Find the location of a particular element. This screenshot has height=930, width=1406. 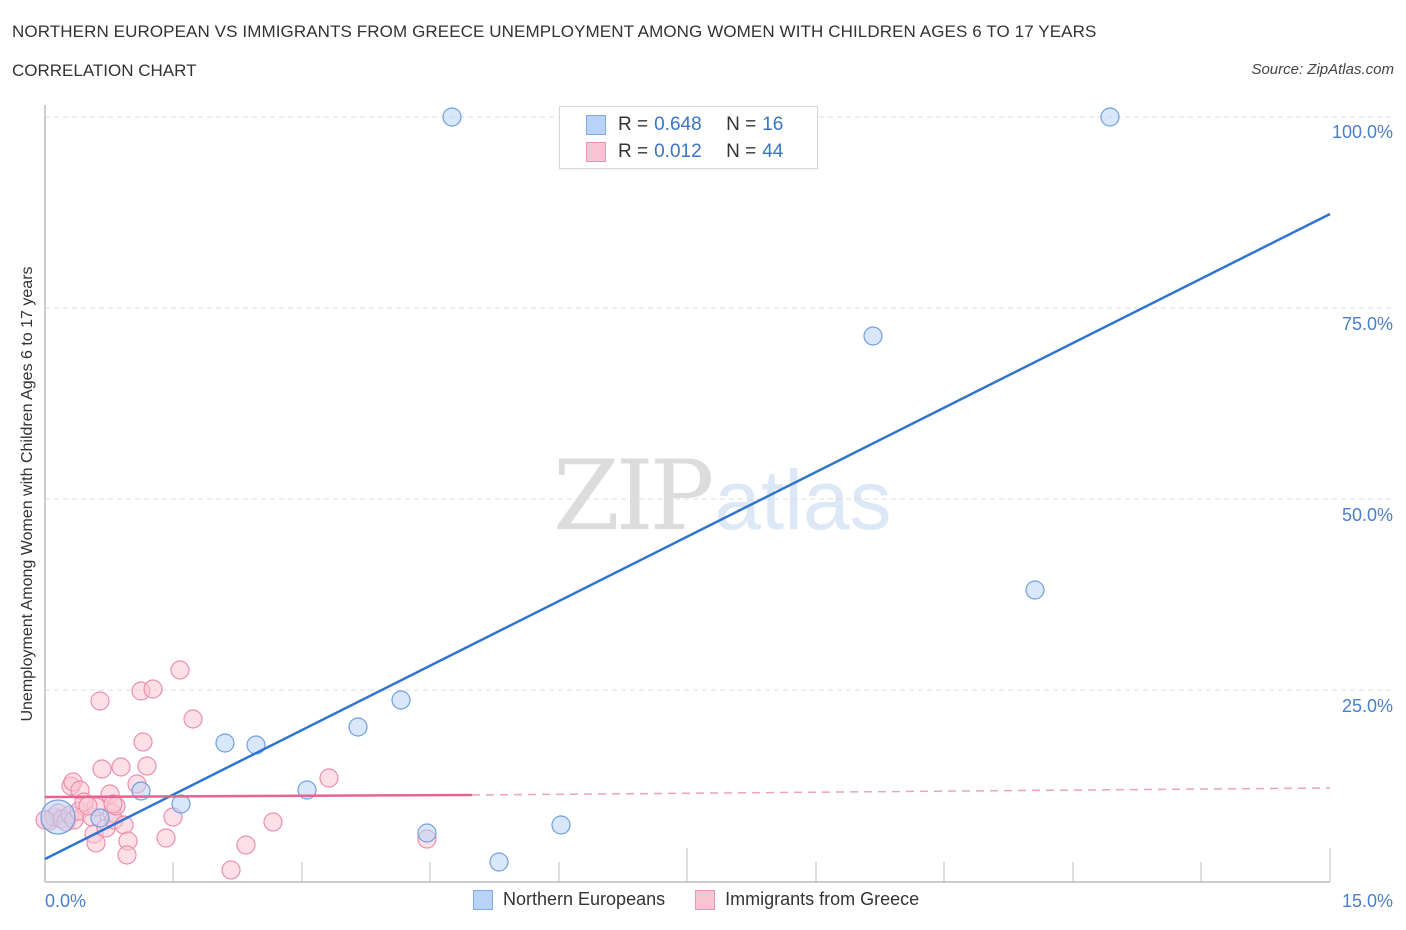

watermark-atlas: atlas is located at coordinates (803, 500).